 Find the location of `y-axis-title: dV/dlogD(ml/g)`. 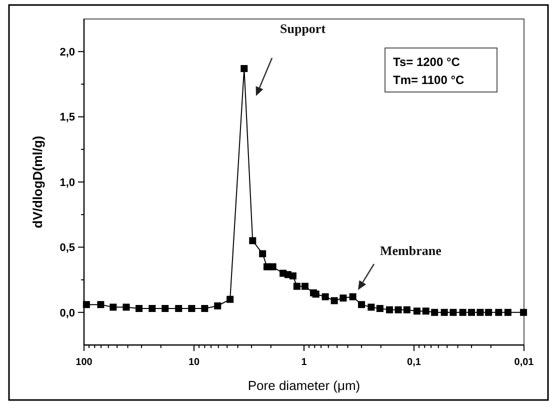

y-axis-title: dV/dlogD(ml/g) is located at coordinates (37, 182).